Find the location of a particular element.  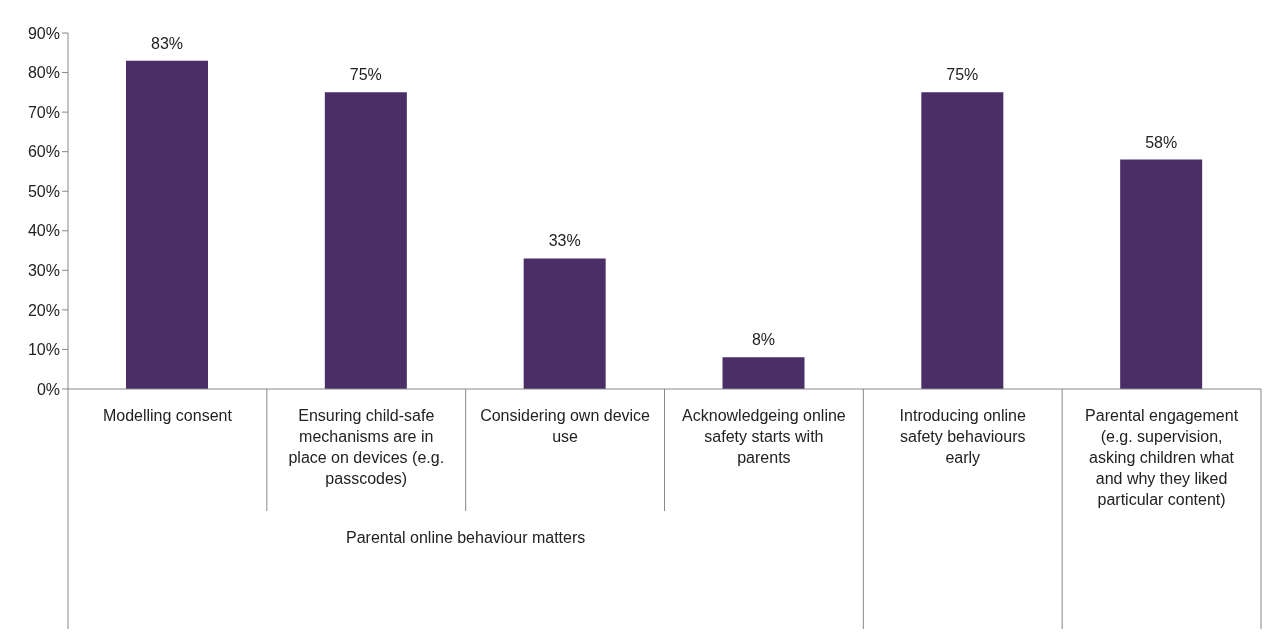

y-tick-label: 30% is located at coordinates (43, 271).